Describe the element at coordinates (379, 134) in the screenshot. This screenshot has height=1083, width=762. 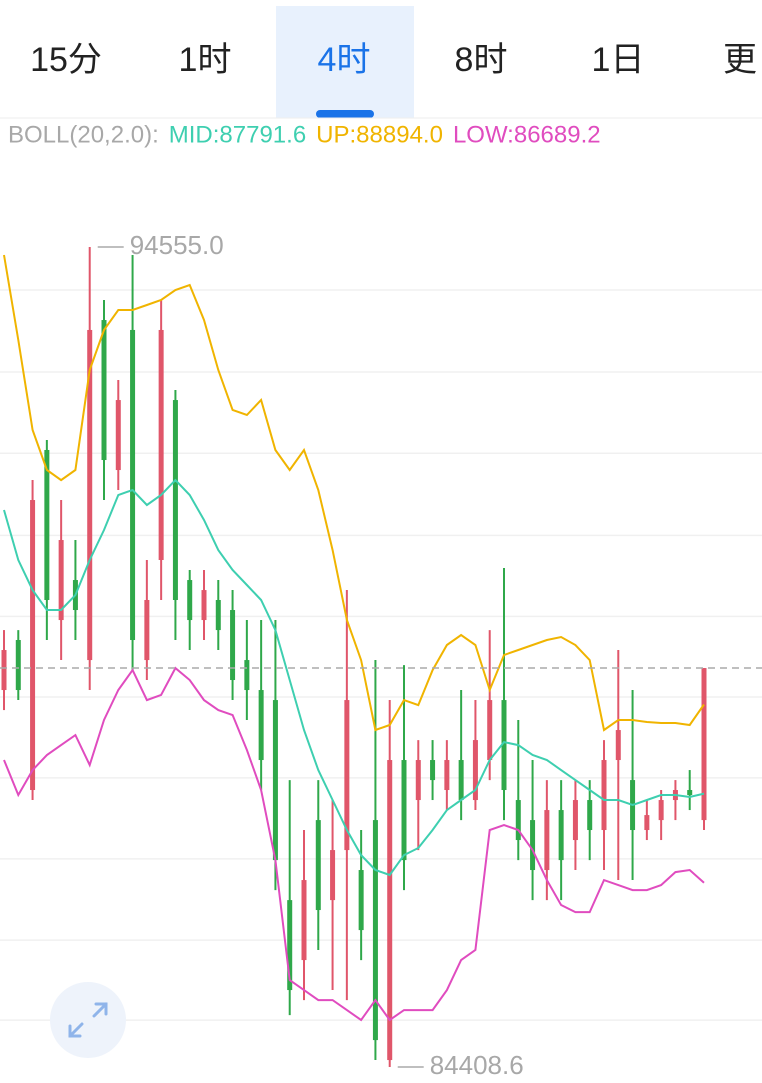
I see `indicator-value: UP:88894.0` at that location.